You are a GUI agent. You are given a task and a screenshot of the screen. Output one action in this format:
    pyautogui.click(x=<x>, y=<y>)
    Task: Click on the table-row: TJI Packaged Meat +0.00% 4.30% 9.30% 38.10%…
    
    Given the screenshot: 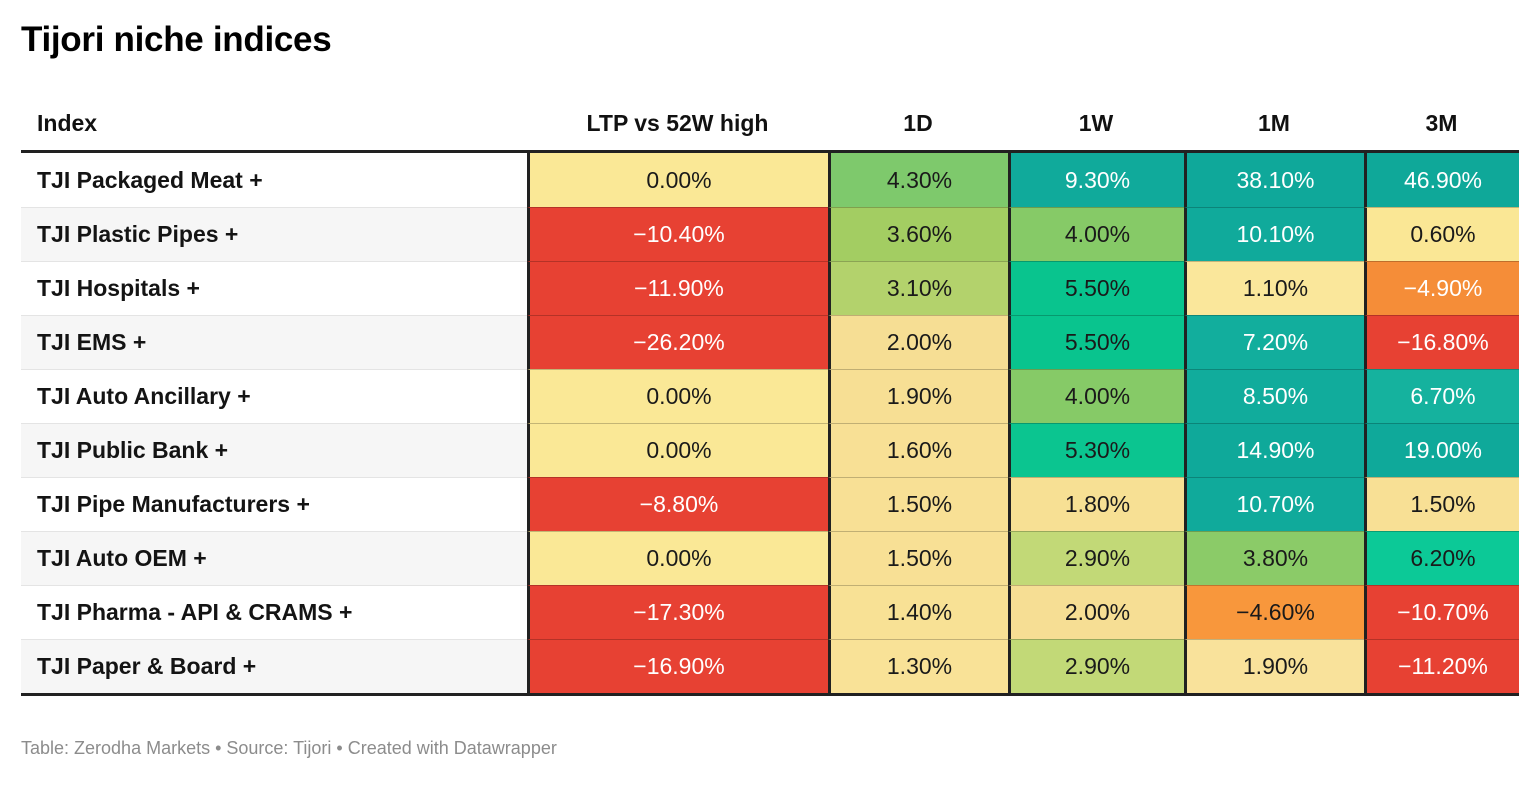 What is the action you would take?
    pyautogui.click(x=770, y=180)
    